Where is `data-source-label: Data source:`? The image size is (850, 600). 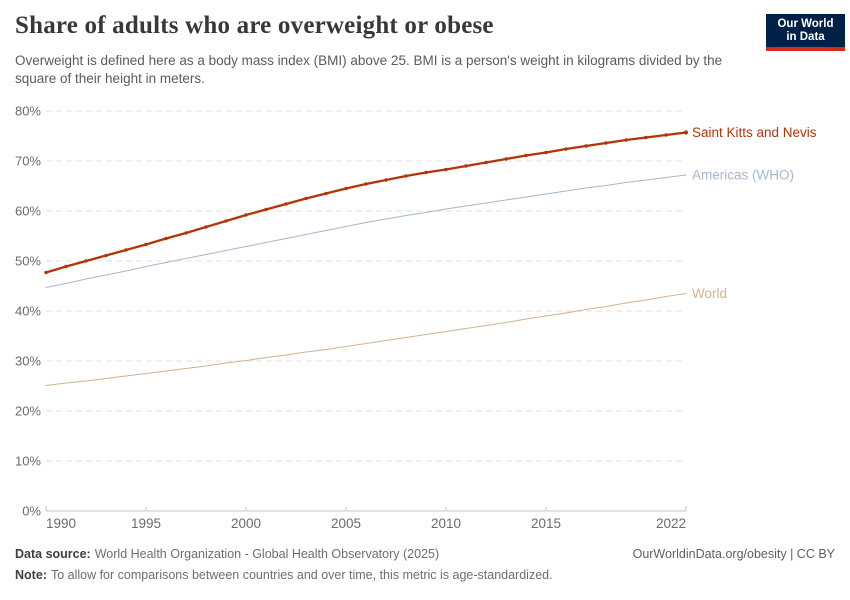
data-source-label: Data source: is located at coordinates (53, 554).